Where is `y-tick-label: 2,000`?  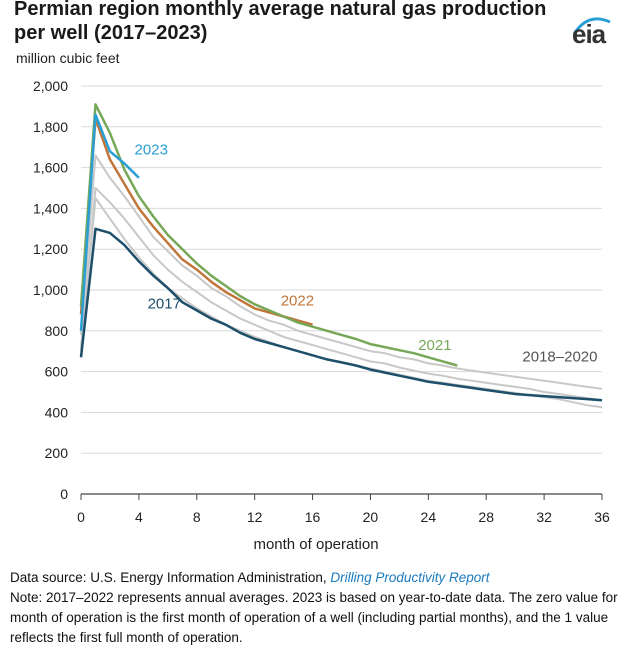 y-tick-label: 2,000 is located at coordinates (50, 86).